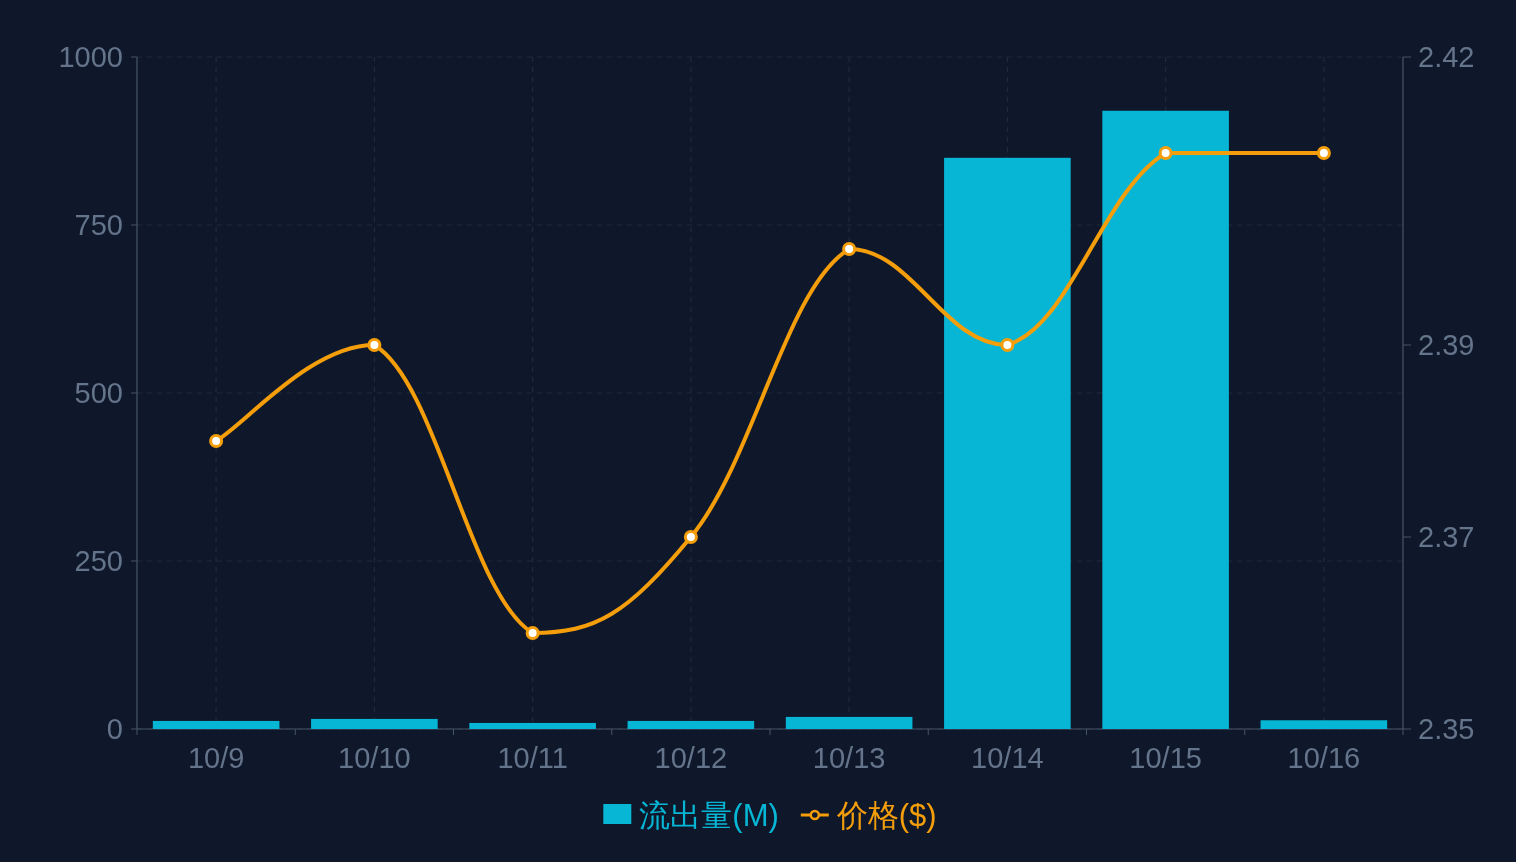 Image resolution: width=1516 pixels, height=862 pixels. What do you see at coordinates (1446, 729) in the screenshot?
I see `y2-tick-label: 2.35` at bounding box center [1446, 729].